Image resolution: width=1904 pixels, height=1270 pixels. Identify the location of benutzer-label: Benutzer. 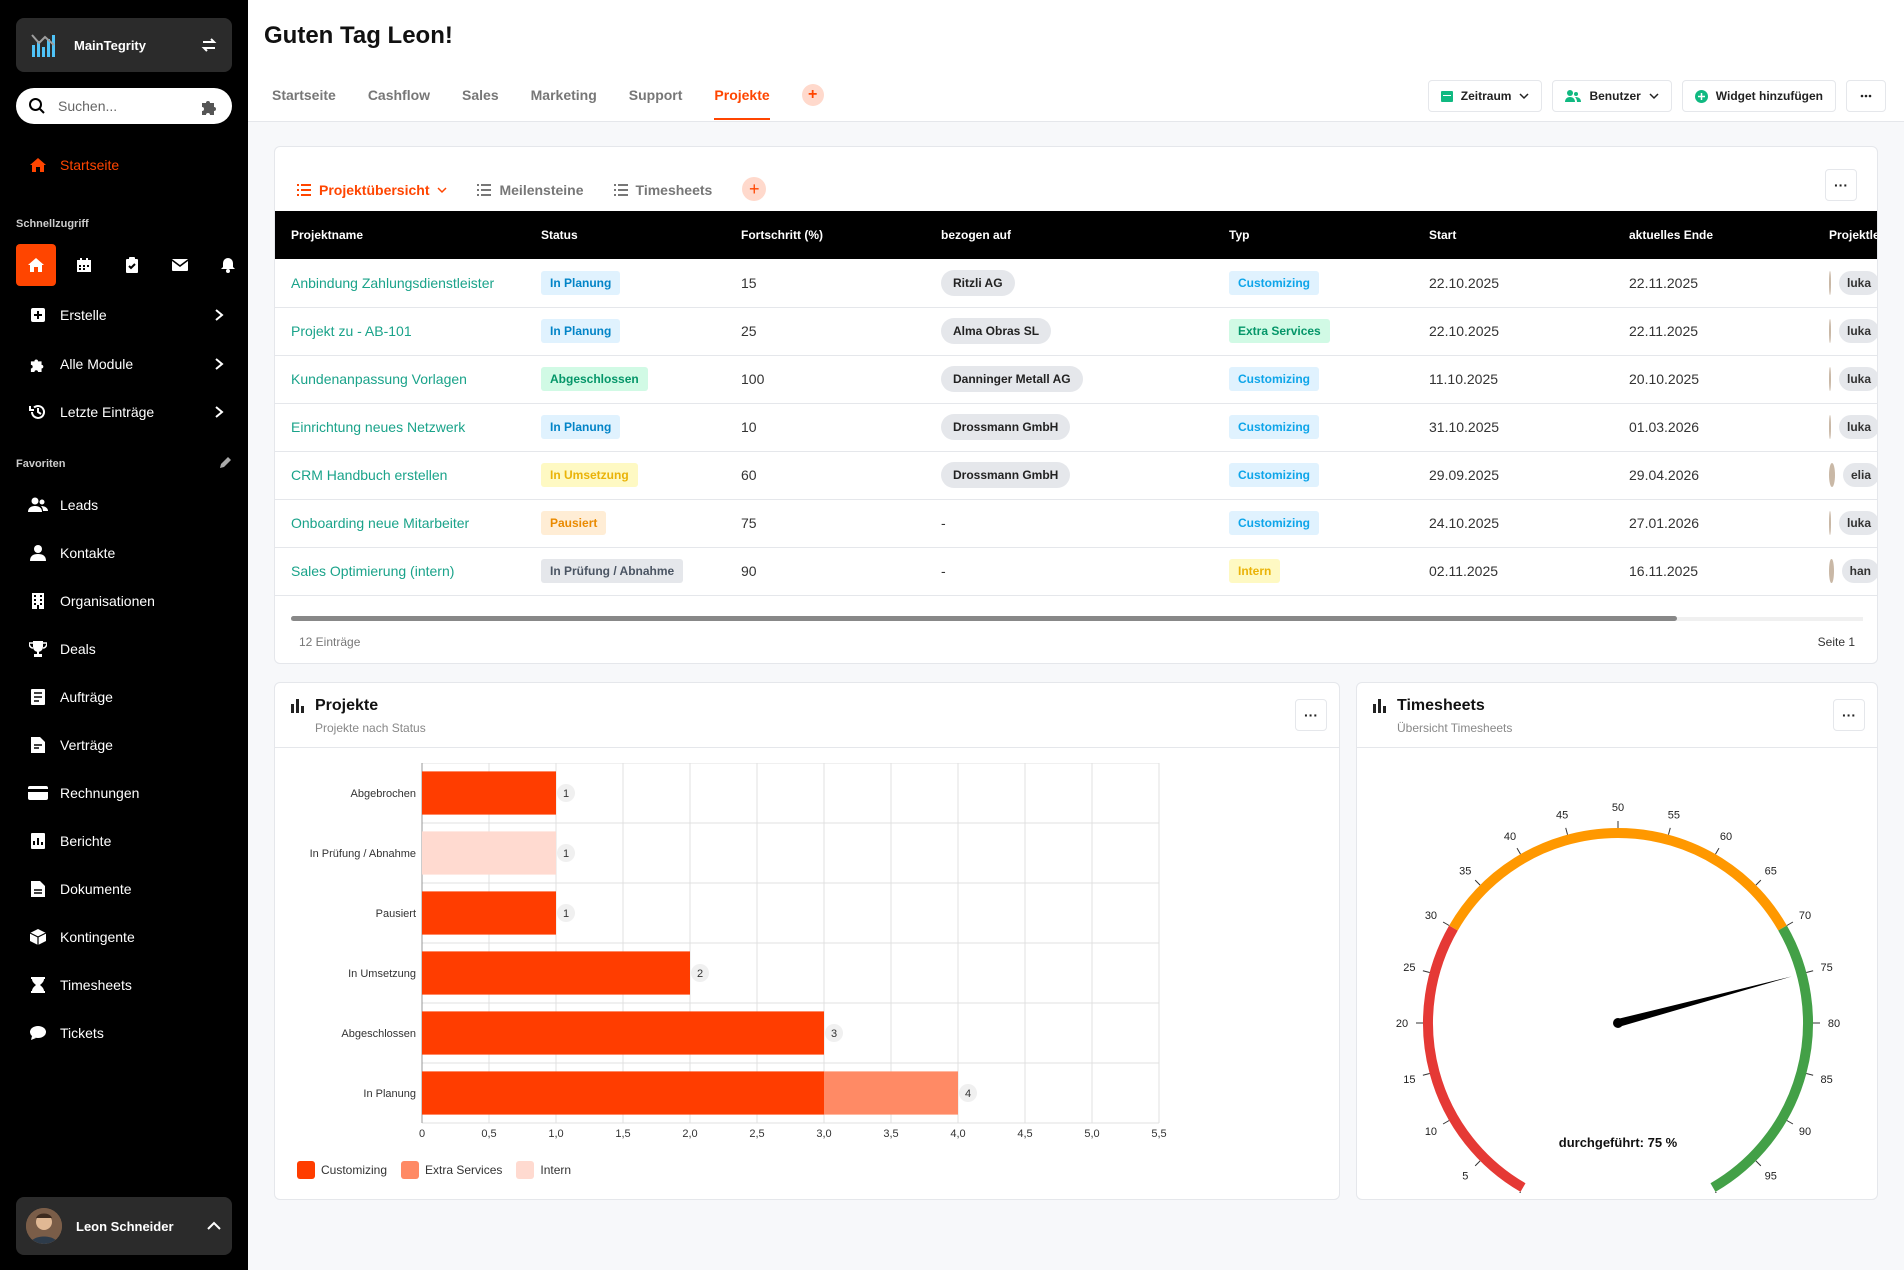
(1615, 96).